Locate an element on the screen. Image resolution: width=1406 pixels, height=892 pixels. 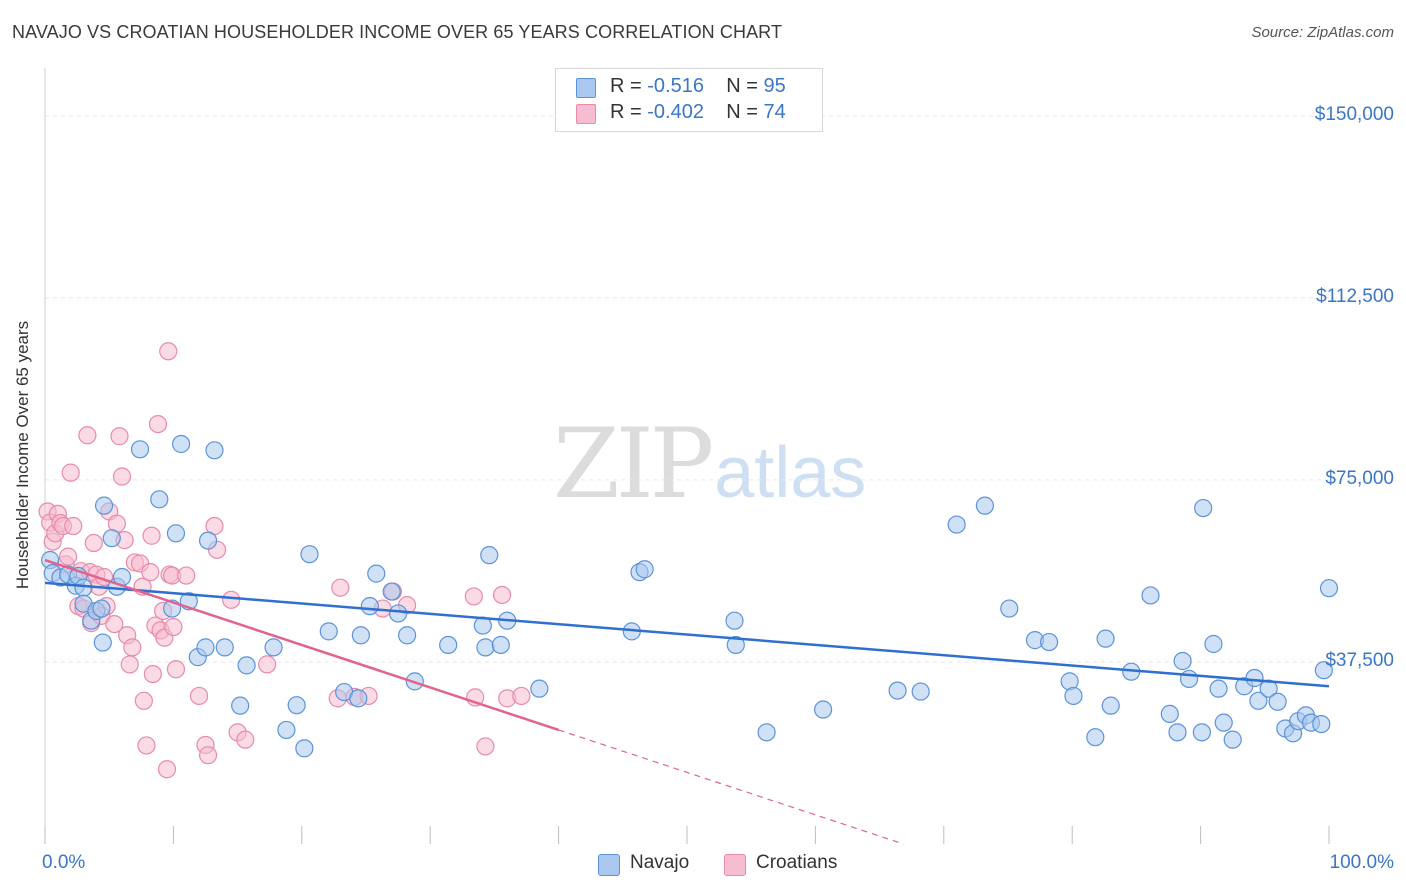
legend-r-value: -0.402 is located at coordinates (675, 112).